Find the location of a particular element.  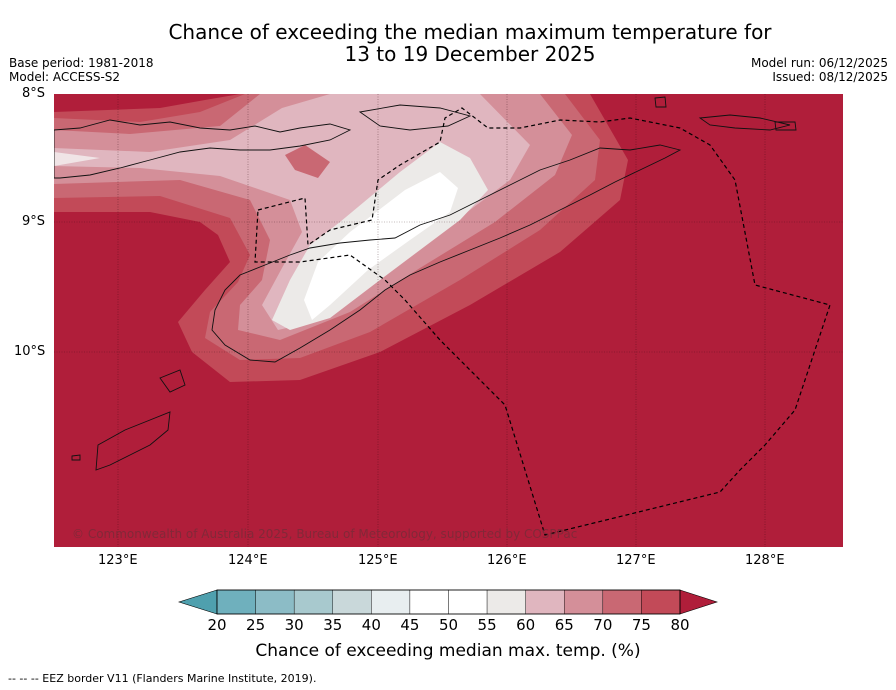

probability-field-strip is located at coordinates (77, 159).